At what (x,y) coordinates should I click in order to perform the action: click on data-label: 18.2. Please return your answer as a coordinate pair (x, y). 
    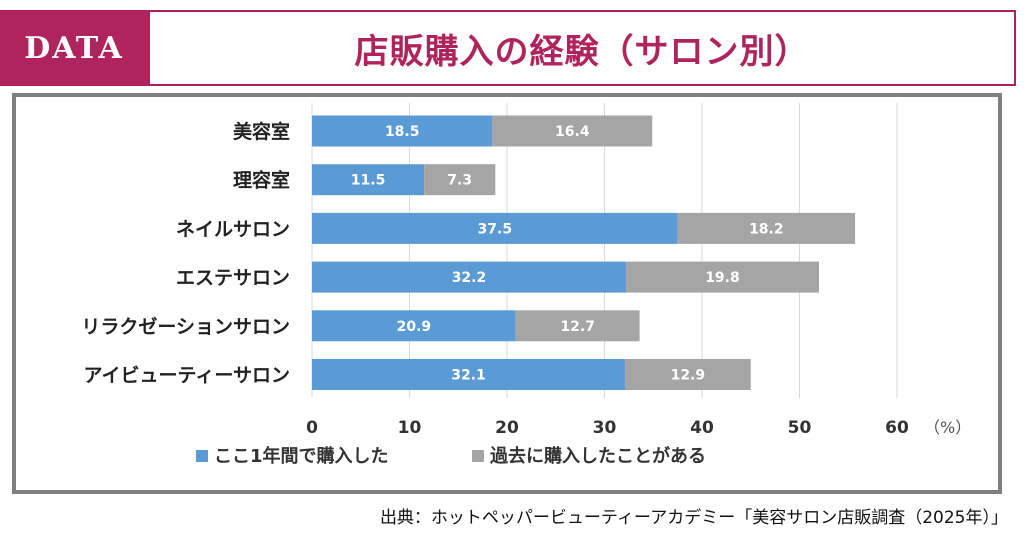
    Looking at the image, I should click on (766, 229).